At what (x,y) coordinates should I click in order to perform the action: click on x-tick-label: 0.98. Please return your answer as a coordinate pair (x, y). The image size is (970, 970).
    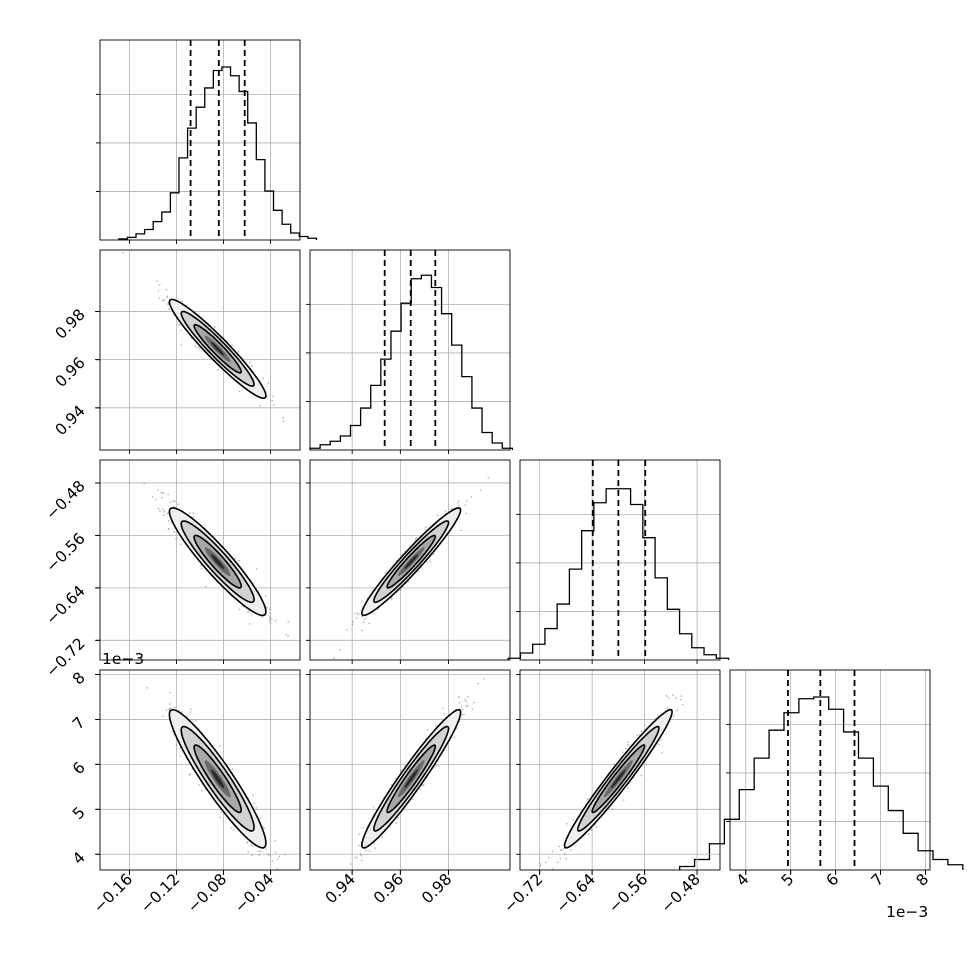
    Looking at the image, I should click on (436, 888).